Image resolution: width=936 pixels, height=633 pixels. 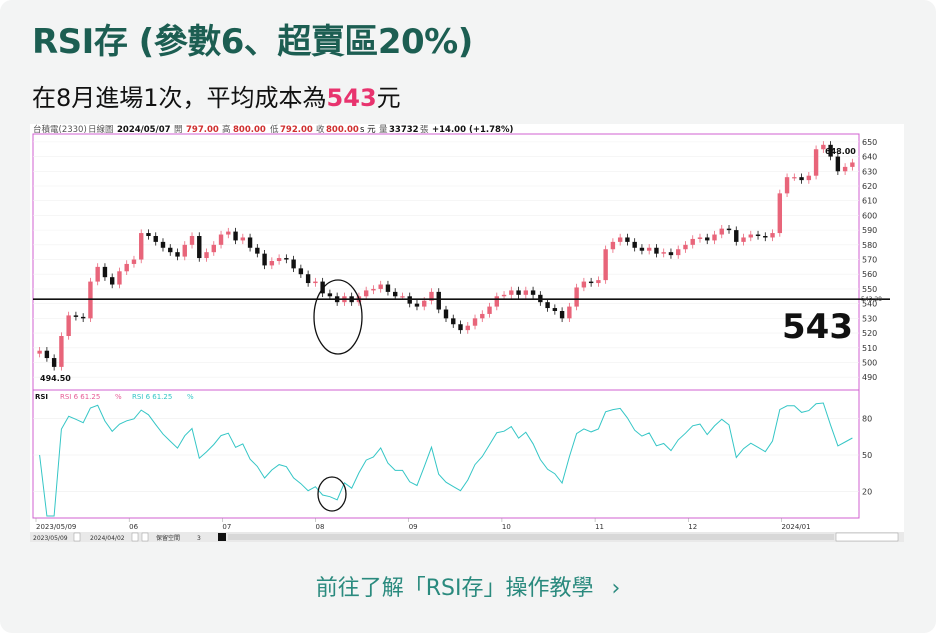 I want to click on entry-circle-rsi, so click(x=332, y=494).